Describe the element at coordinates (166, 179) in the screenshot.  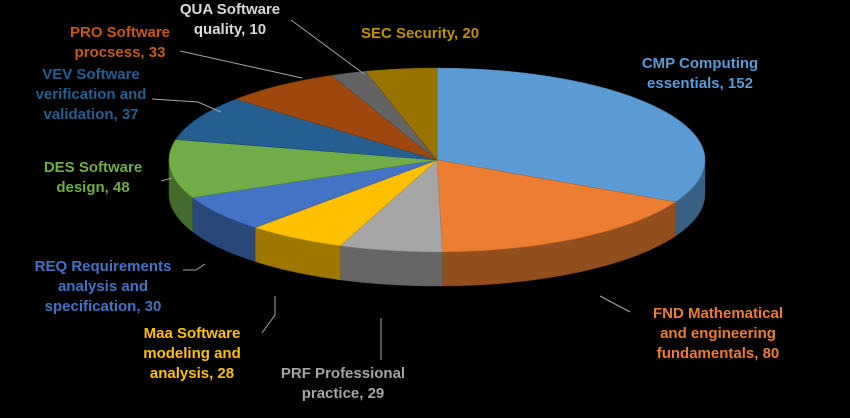
I see `leader-line-des-software-design` at that location.